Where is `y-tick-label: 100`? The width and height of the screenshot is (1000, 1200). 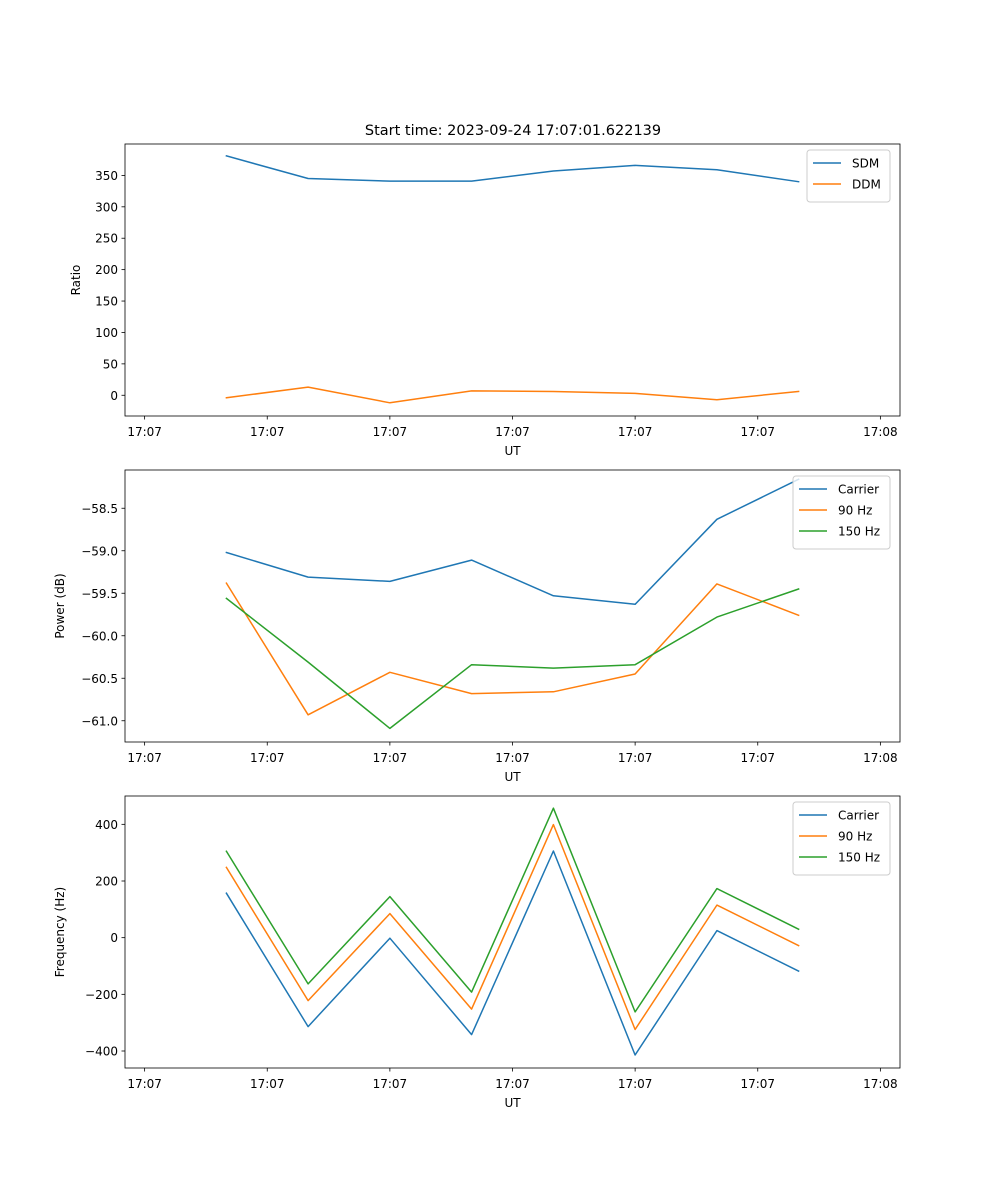 y-tick-label: 100 is located at coordinates (106, 333).